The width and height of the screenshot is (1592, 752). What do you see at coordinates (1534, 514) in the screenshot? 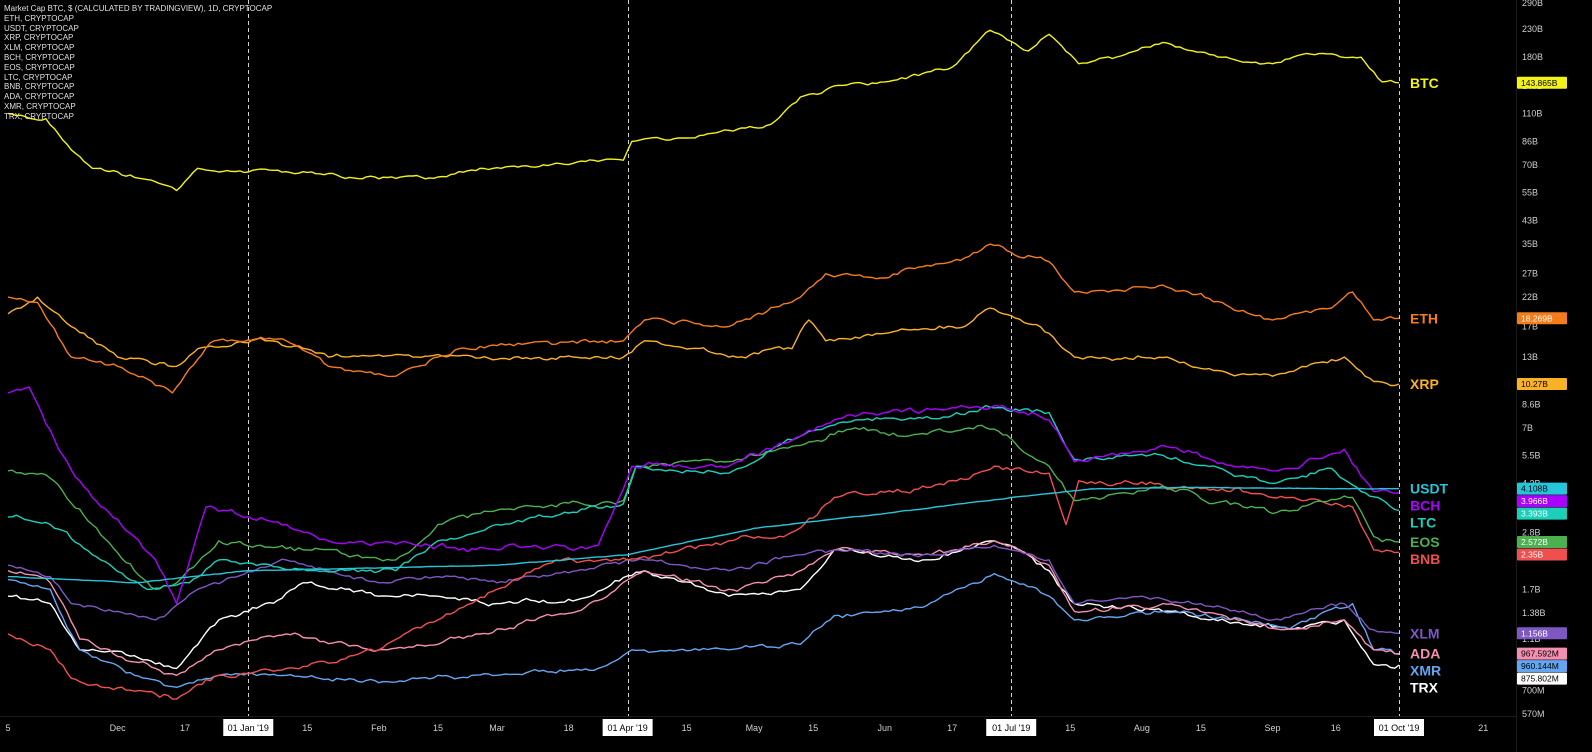
I see `last-value-label: 3.393B` at bounding box center [1534, 514].